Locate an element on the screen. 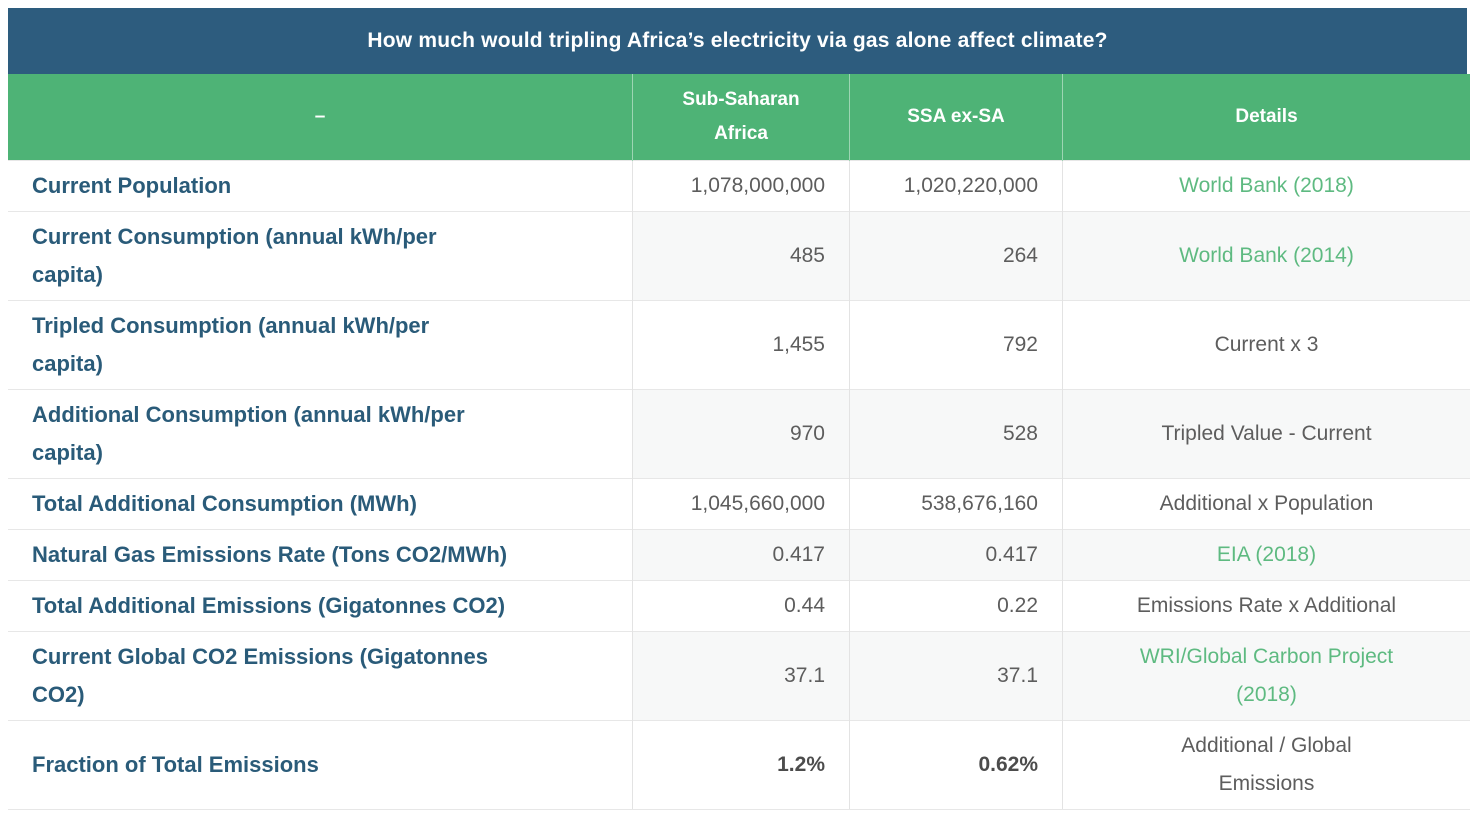 This screenshot has width=1475, height=828. value-cell-ssa-ex-sa: 264 is located at coordinates (956, 256).